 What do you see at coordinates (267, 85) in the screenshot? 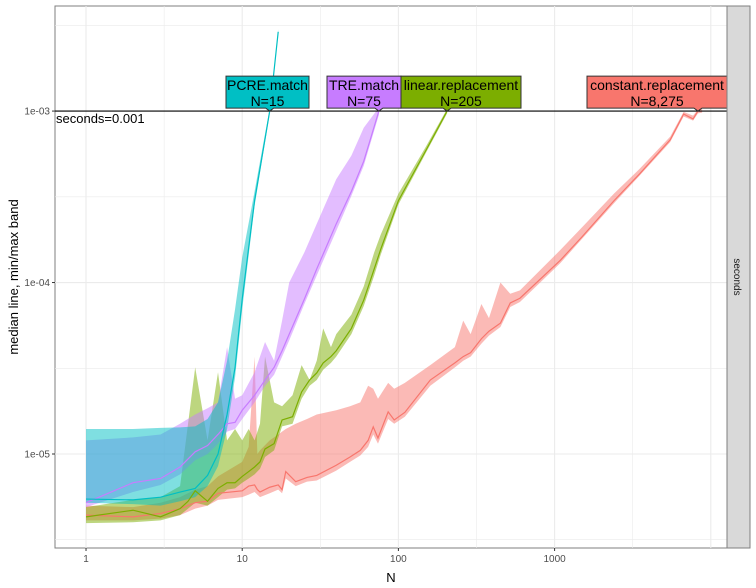
I see `label-name: PCRE.match` at bounding box center [267, 85].